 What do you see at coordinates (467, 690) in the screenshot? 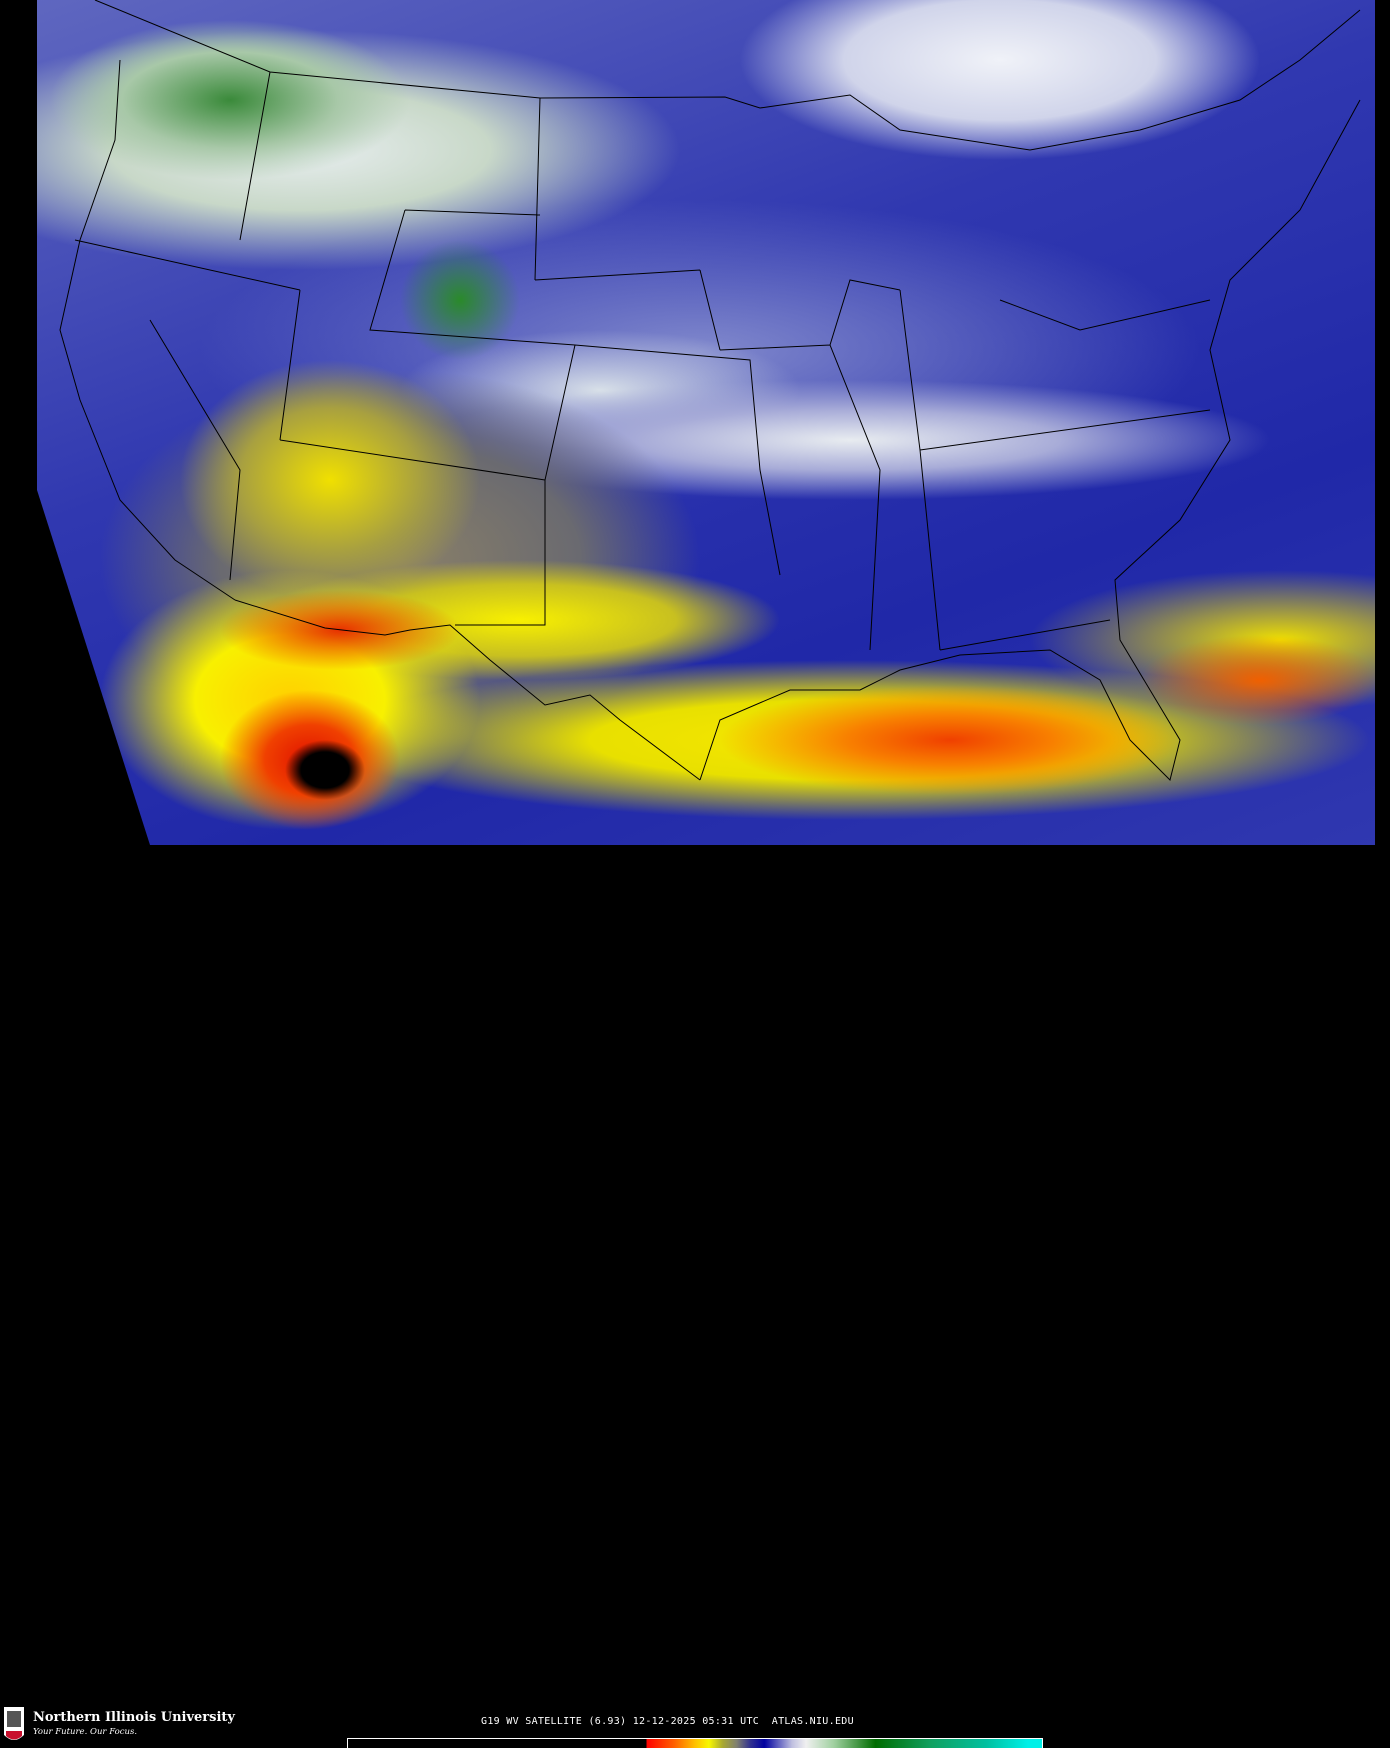
I see `border-us-mexico` at bounding box center [467, 690].